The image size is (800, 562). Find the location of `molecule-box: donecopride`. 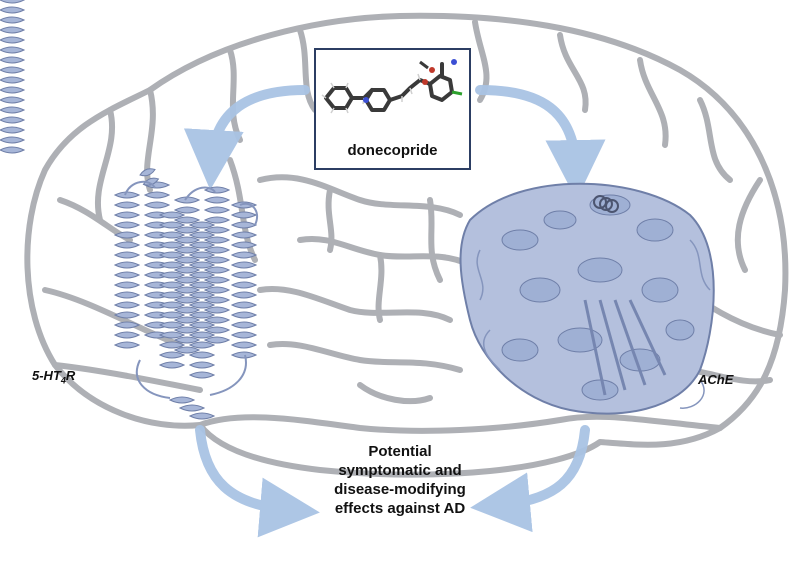

molecule-box: donecopride is located at coordinates (392, 109).